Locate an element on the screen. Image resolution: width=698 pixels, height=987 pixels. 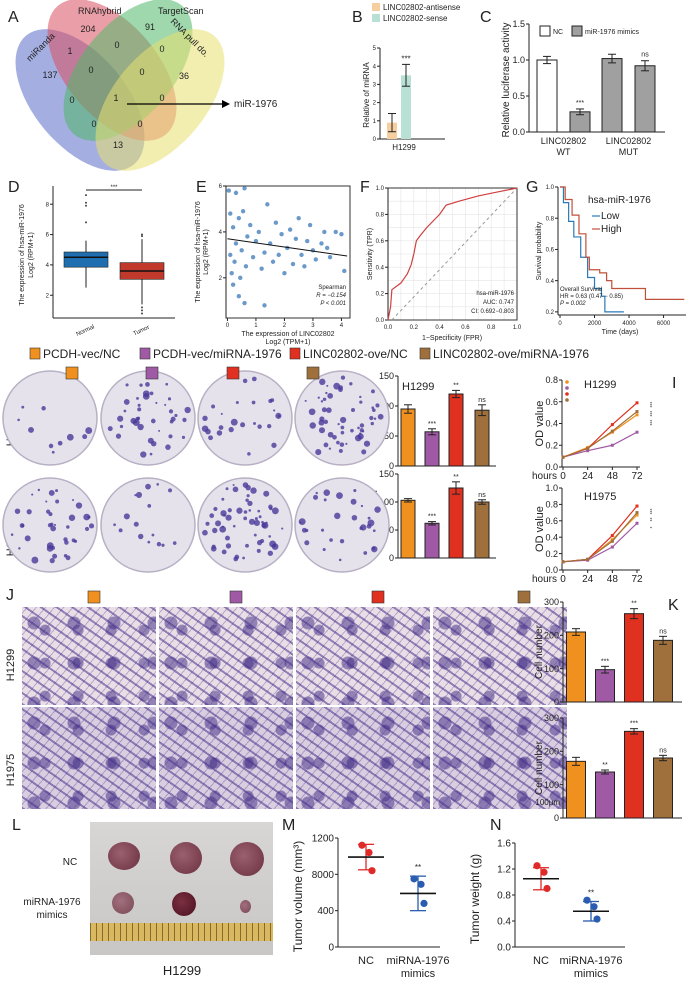
y-tick-label: 1.5 is located at coordinates (518, 24).